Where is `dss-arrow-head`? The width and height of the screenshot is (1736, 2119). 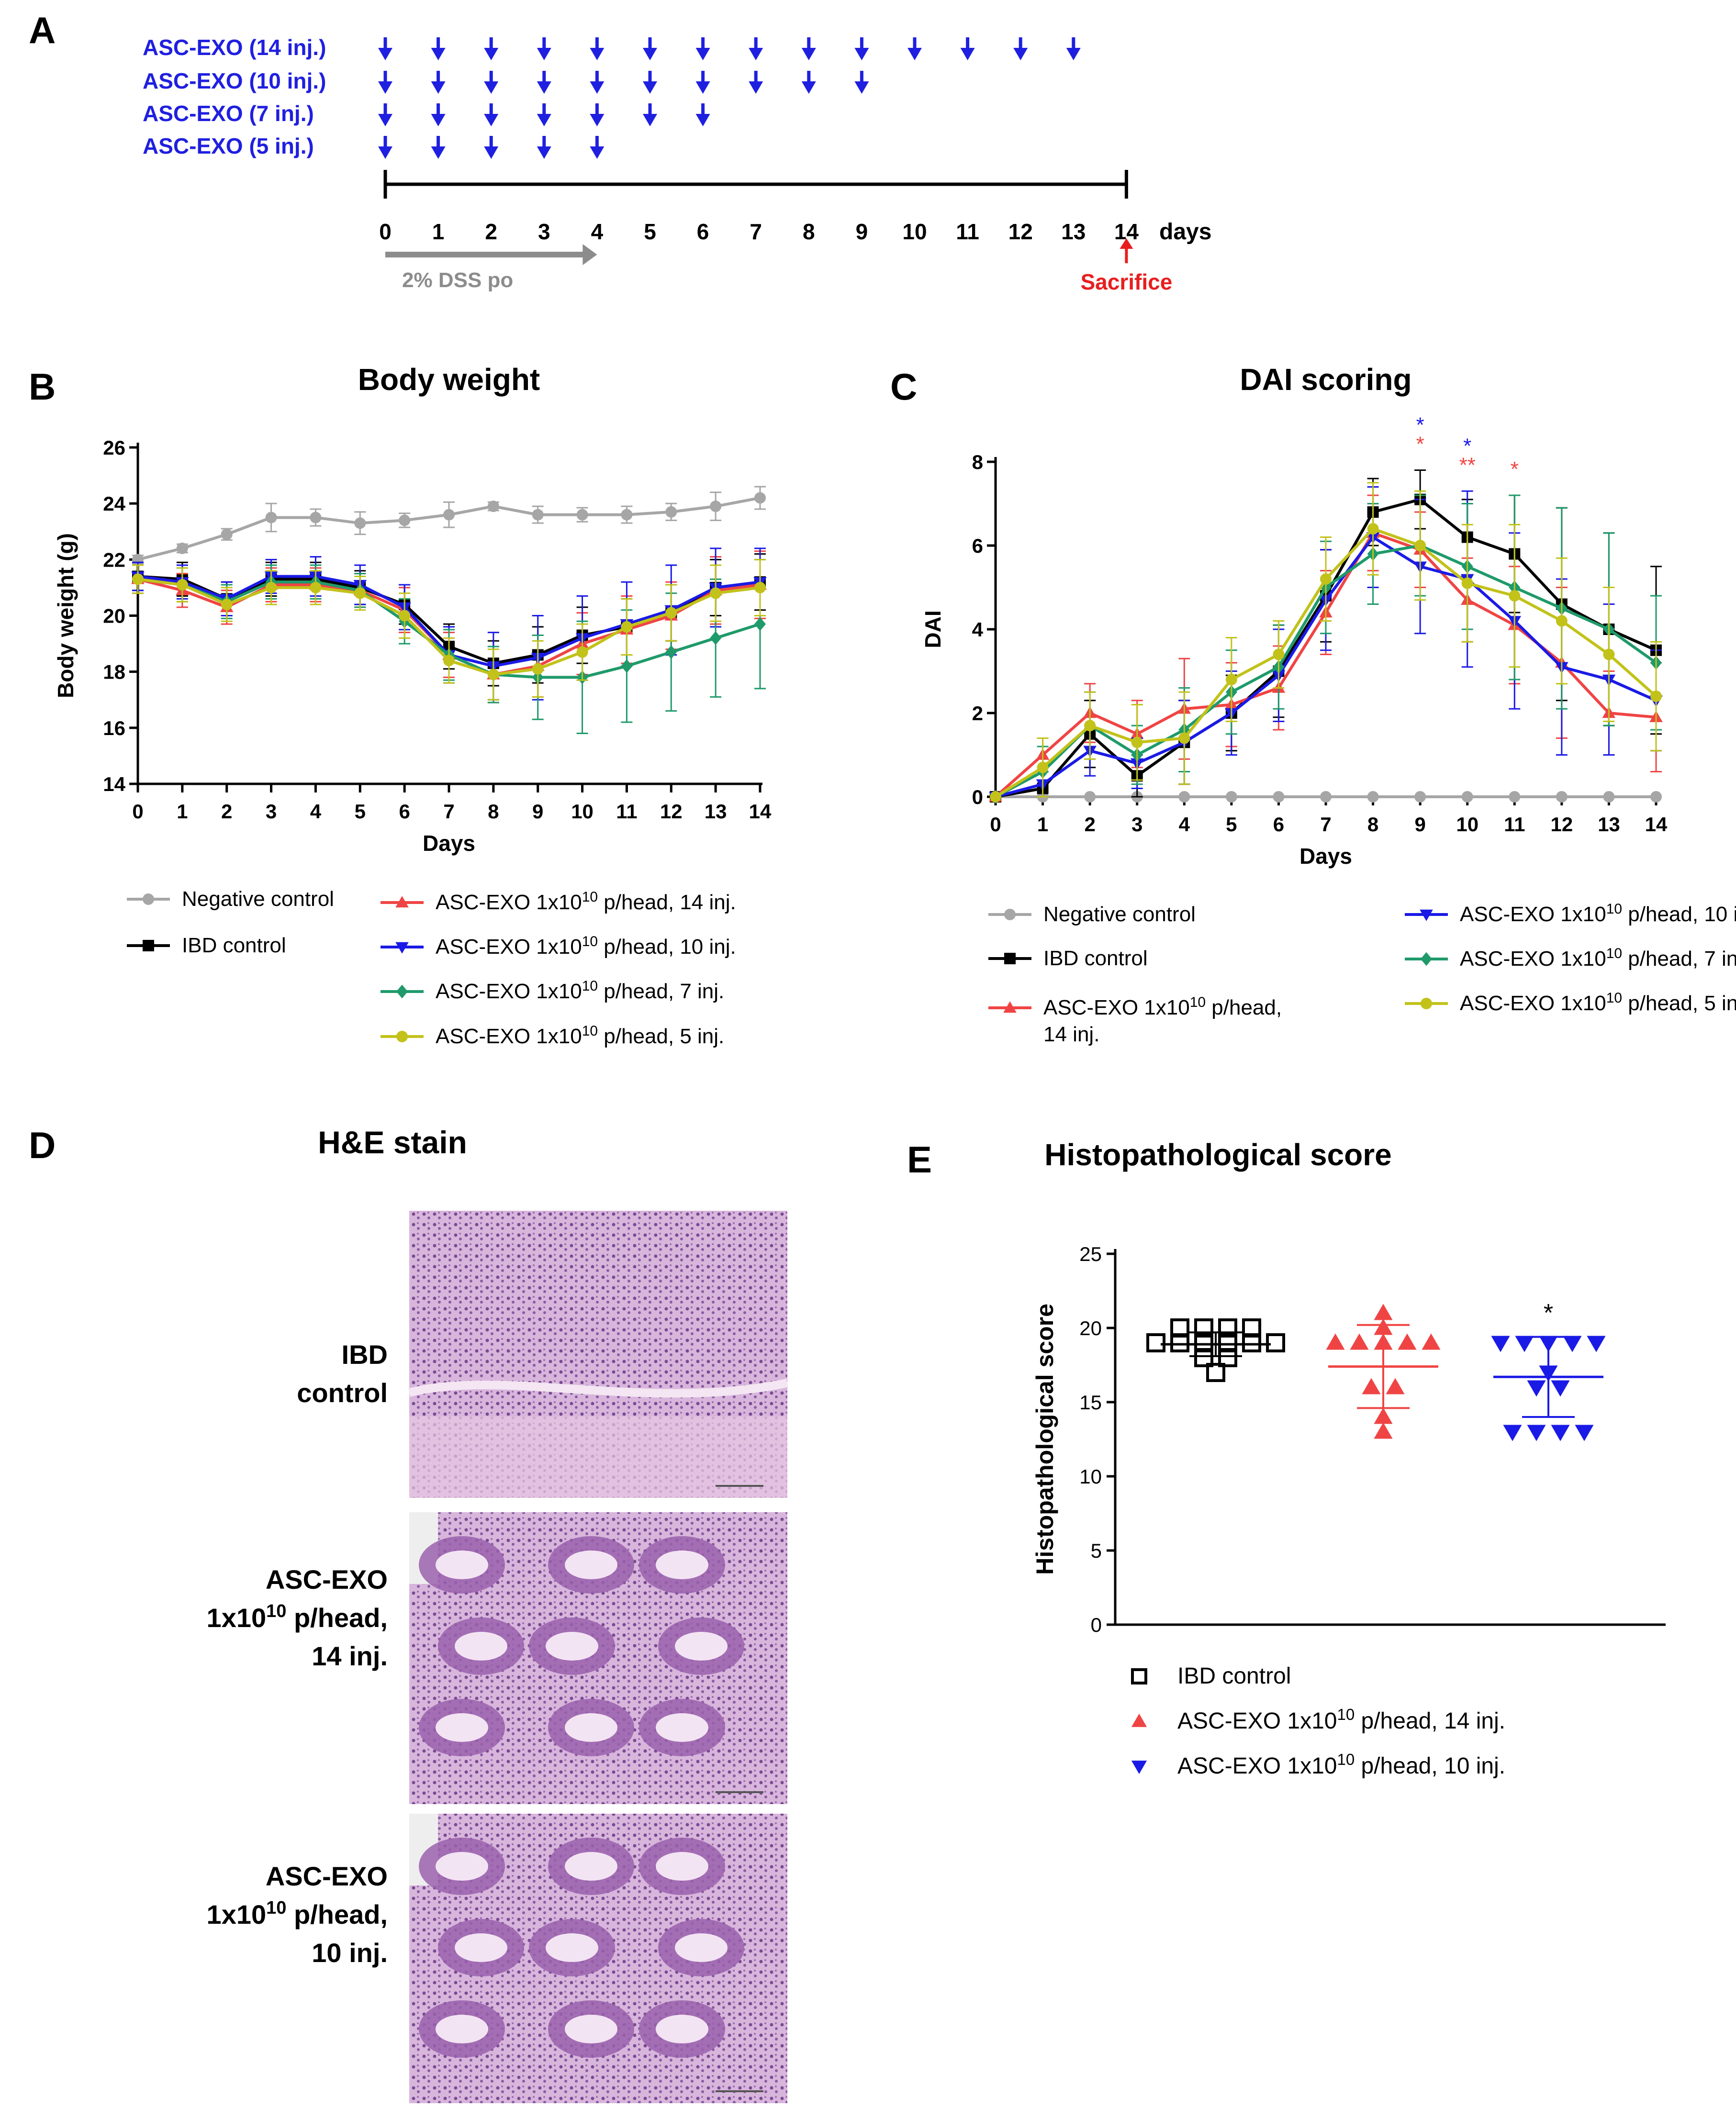 dss-arrow-head is located at coordinates (590, 254).